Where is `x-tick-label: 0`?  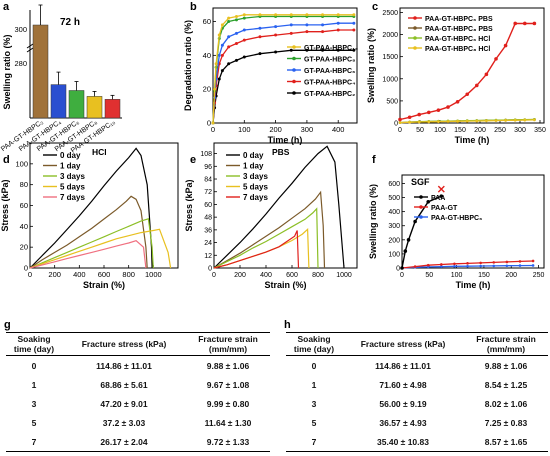 x-tick-label: 0 is located at coordinates (402, 275).